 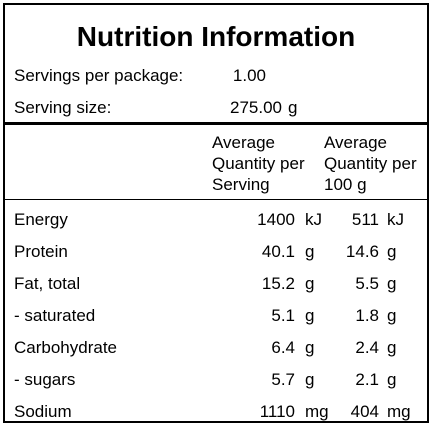 I want to click on serving-size-unit: g, so click(x=293, y=107).